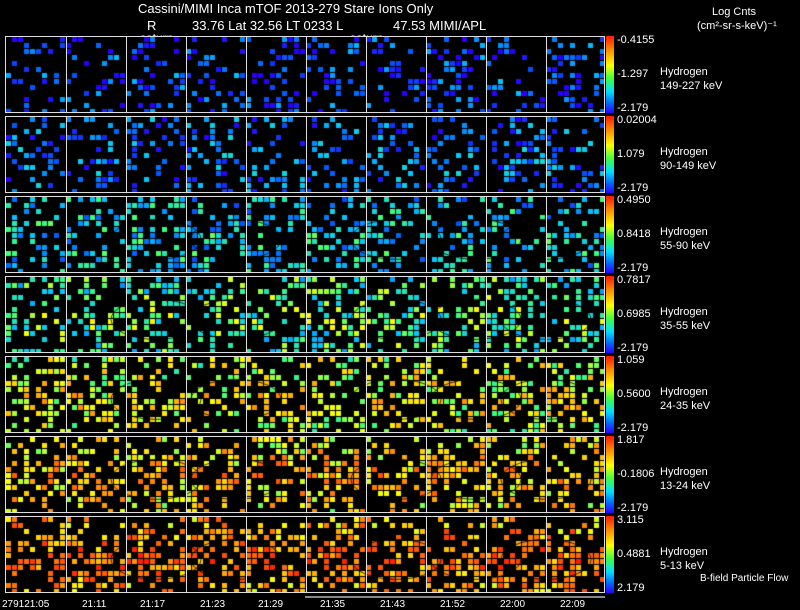 The image size is (800, 610). What do you see at coordinates (636, 474) in the screenshot?
I see `colorbar-mid-label: -0.1806` at bounding box center [636, 474].